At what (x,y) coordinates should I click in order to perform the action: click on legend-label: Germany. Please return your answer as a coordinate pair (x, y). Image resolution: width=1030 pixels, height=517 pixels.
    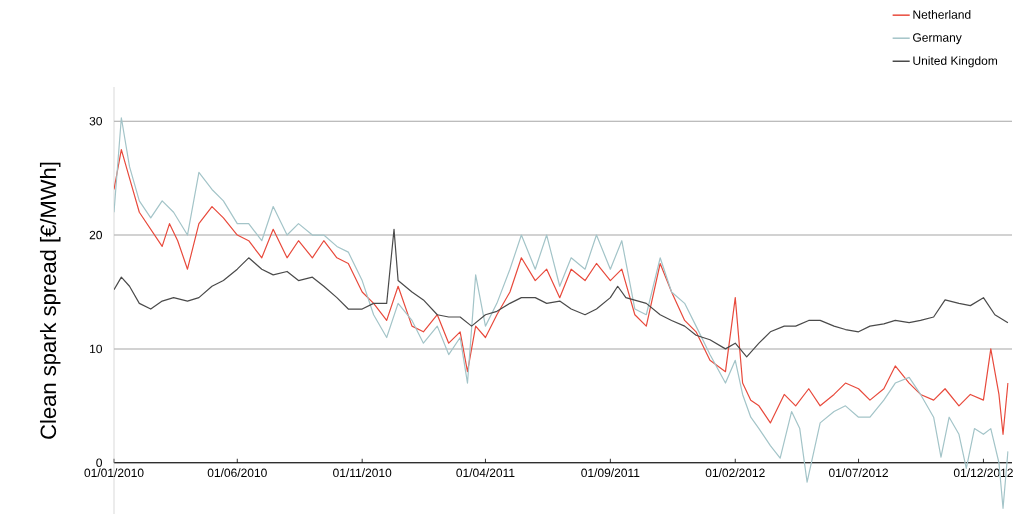
    Looking at the image, I should click on (937, 39).